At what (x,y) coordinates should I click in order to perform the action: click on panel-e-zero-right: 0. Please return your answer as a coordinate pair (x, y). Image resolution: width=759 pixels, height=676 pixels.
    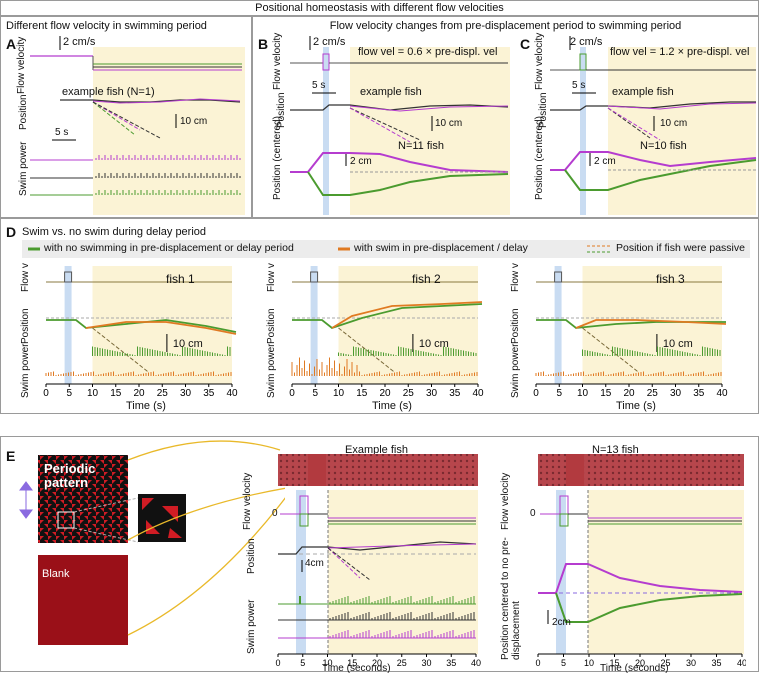
    Looking at the image, I should click on (533, 513).